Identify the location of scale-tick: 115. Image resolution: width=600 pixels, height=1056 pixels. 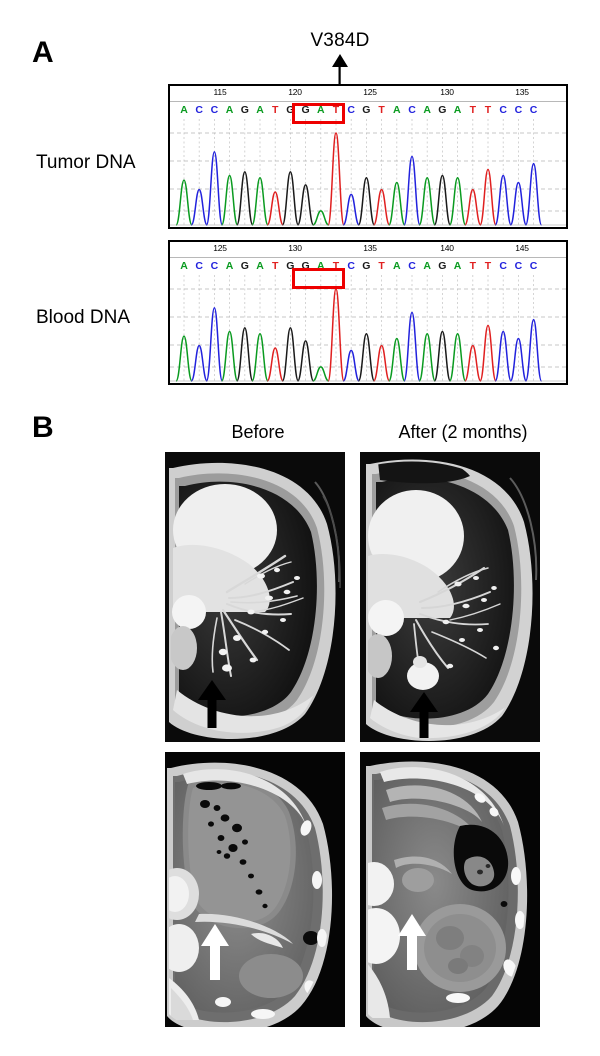
(220, 92).